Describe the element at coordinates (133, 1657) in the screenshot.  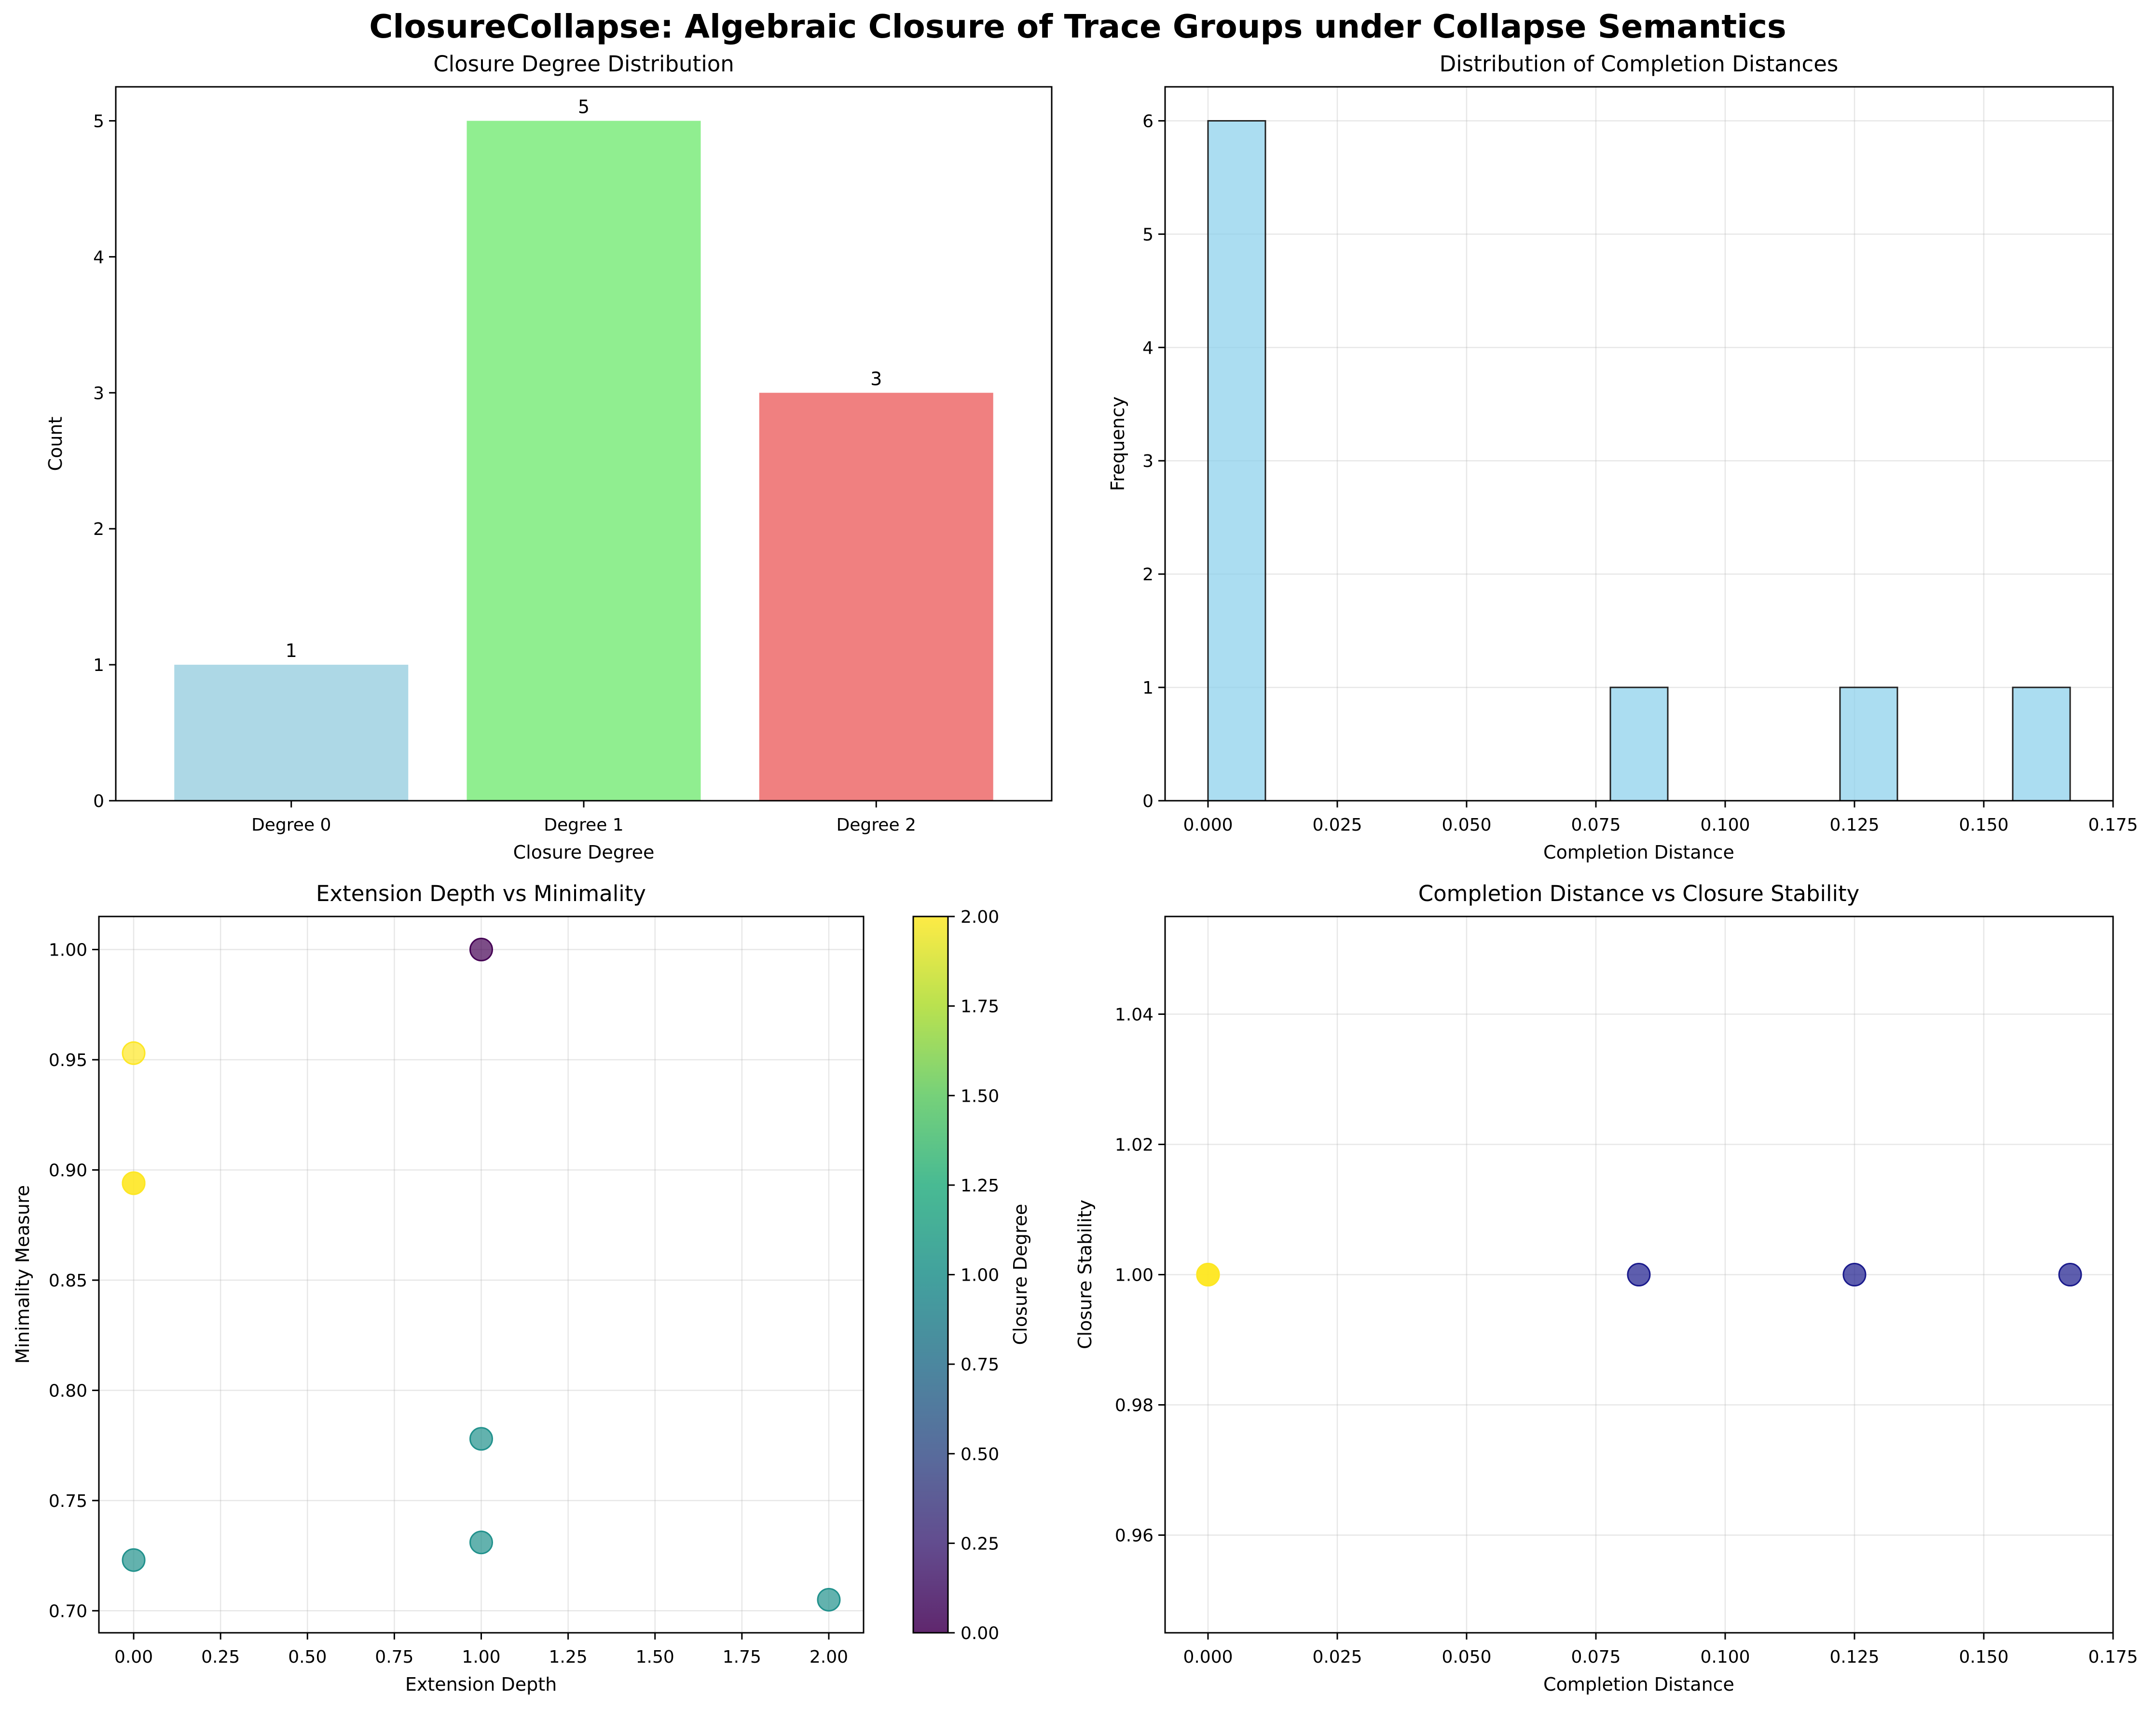
I see `p3-xtick-label: 0.00` at that location.